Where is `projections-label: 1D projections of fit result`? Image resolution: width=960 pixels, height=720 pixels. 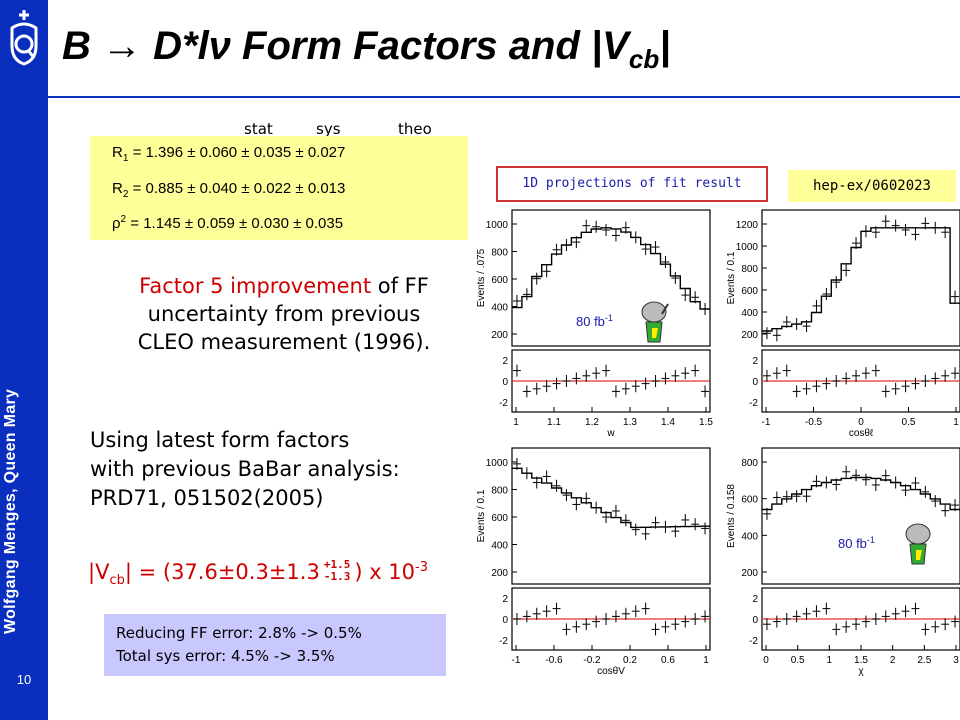
projections-label: 1D projections of fit result is located at coordinates (632, 184).